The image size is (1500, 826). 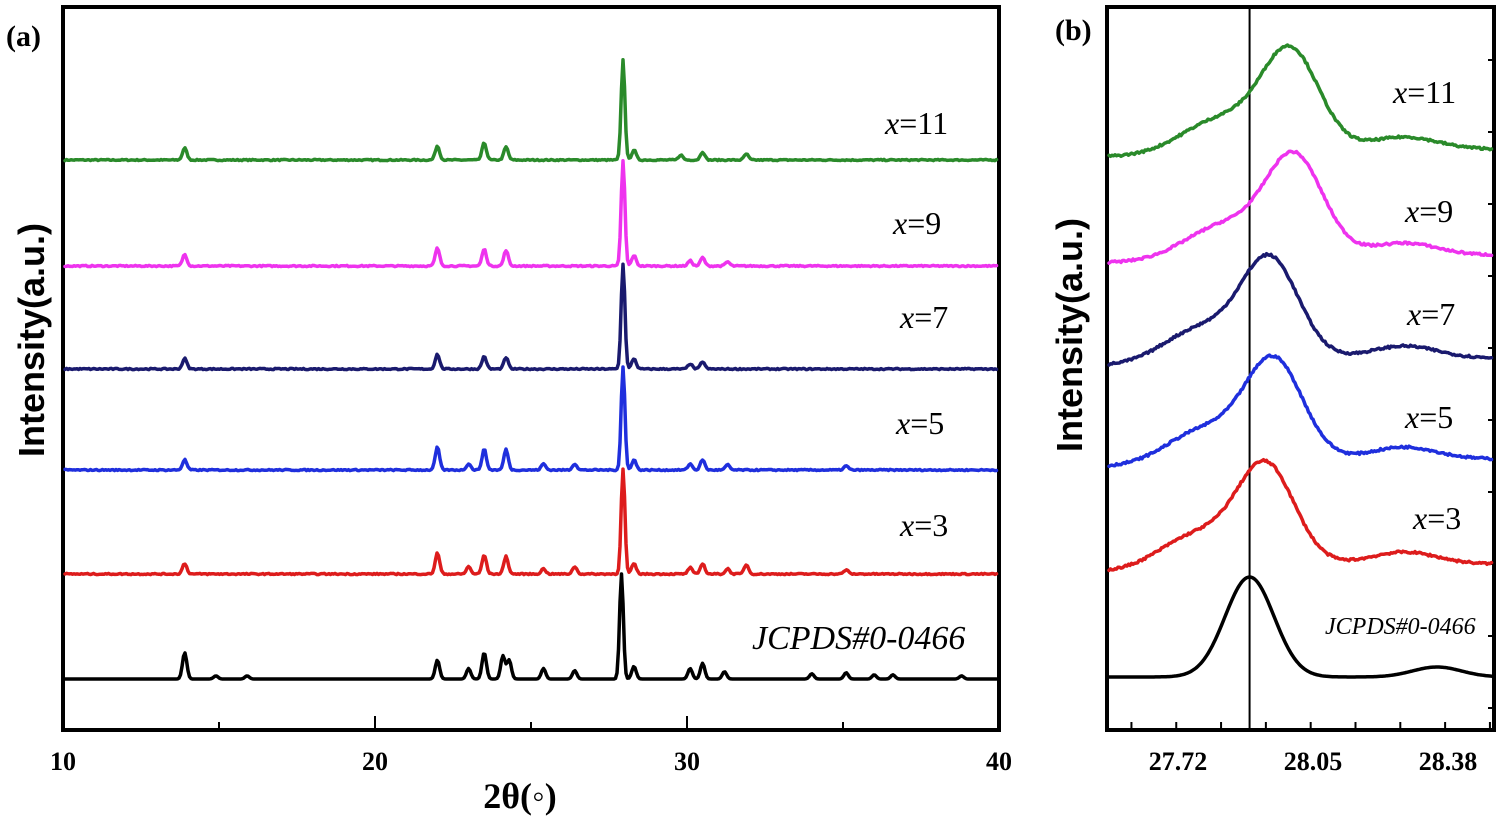 I want to click on panel-b-label: (b), so click(x=1073, y=30).